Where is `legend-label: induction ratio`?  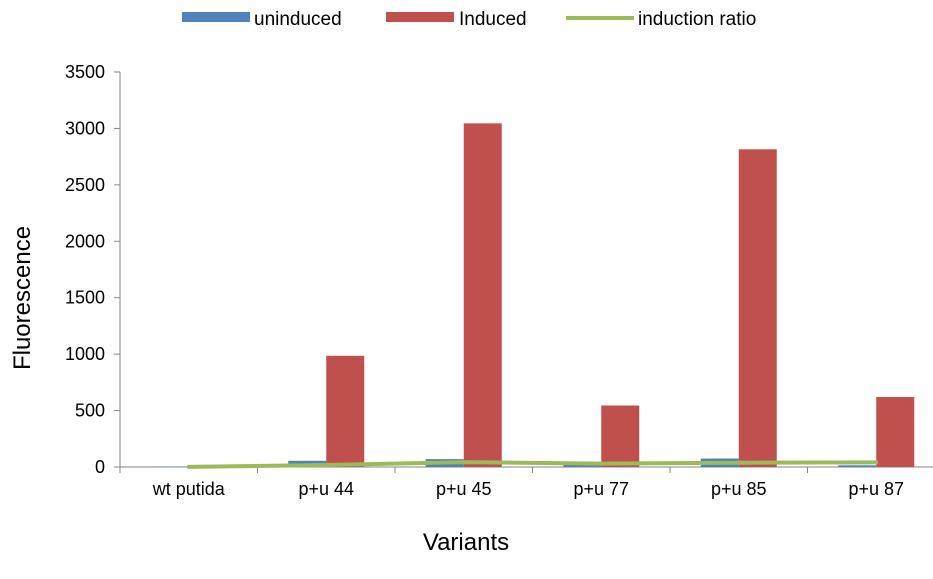
legend-label: induction ratio is located at coordinates (697, 19).